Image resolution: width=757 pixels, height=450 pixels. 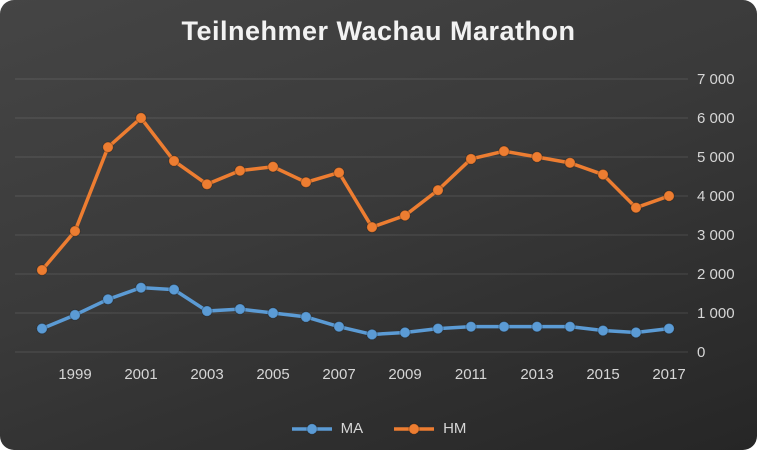 I want to click on y-axis-label: 0, so click(x=701, y=352).